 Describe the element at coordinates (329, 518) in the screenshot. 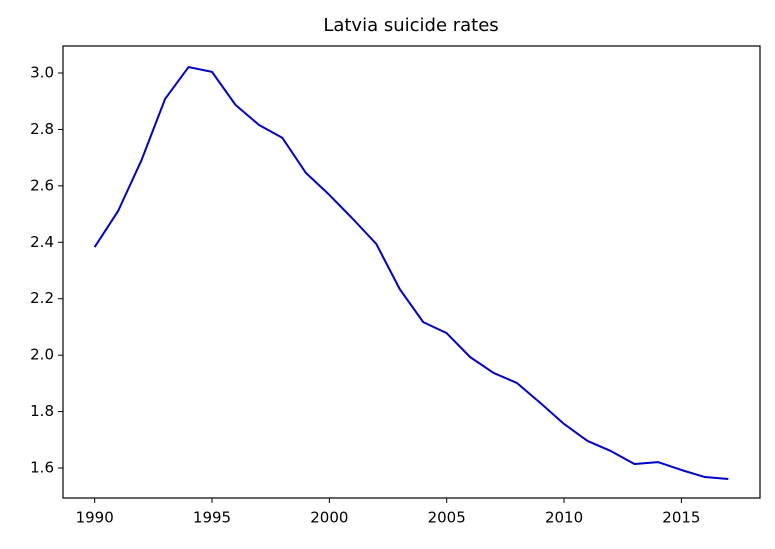

I see `x-tick-label: 2000` at that location.